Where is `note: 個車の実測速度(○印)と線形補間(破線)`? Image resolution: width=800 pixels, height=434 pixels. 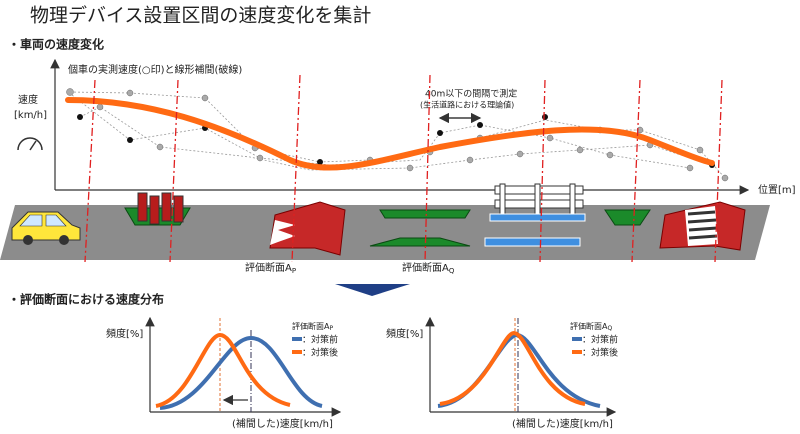
note: 個車の実測速度(○印)と線形補間(破線) is located at coordinates (155, 69).